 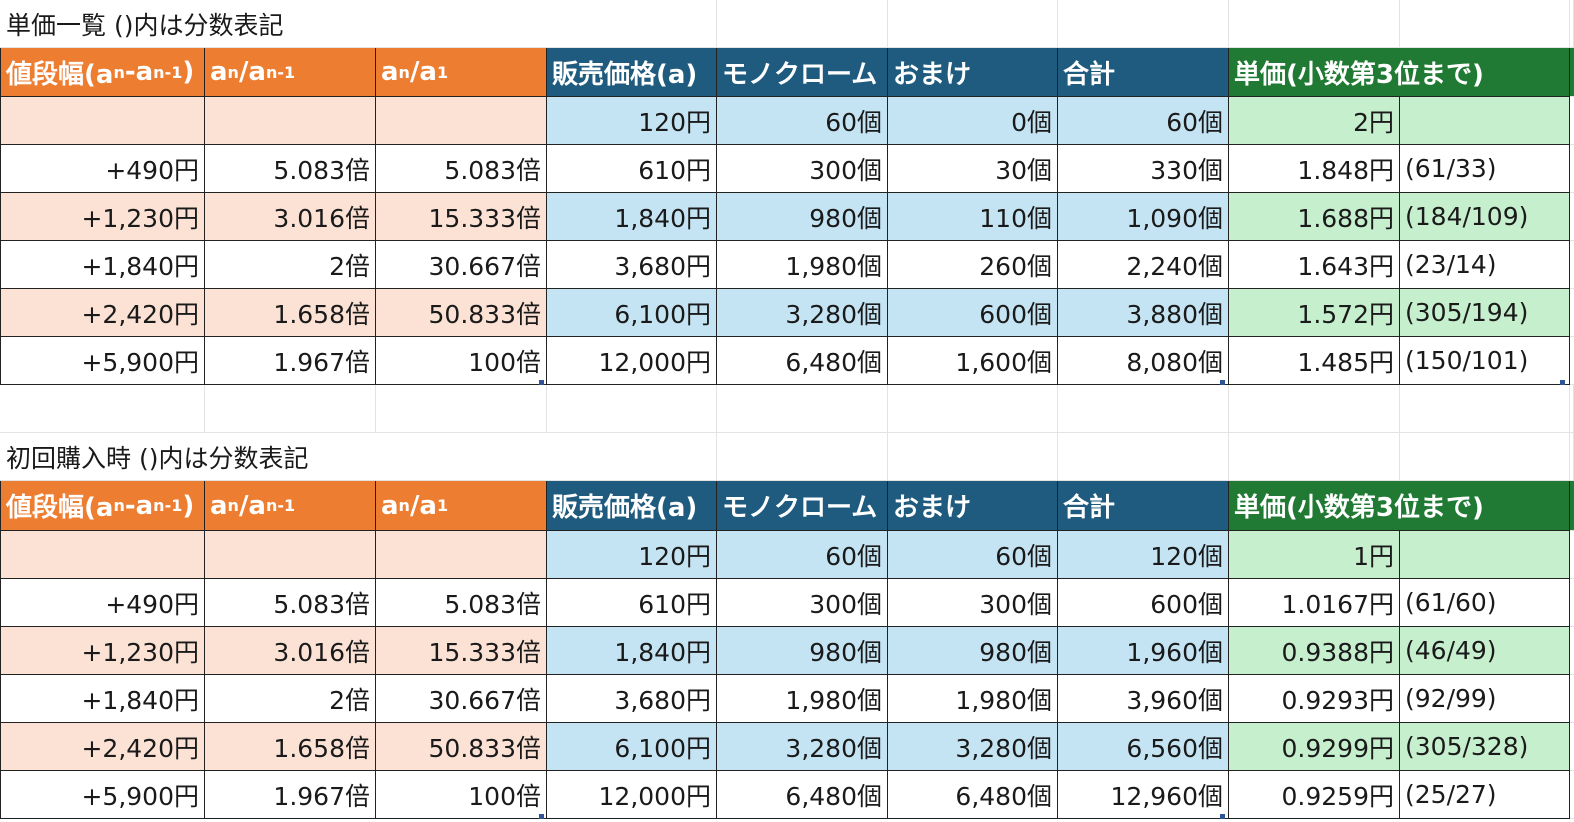 I want to click on header-unit-price: 単価(小数第3位まで), so click(x=1399, y=506).